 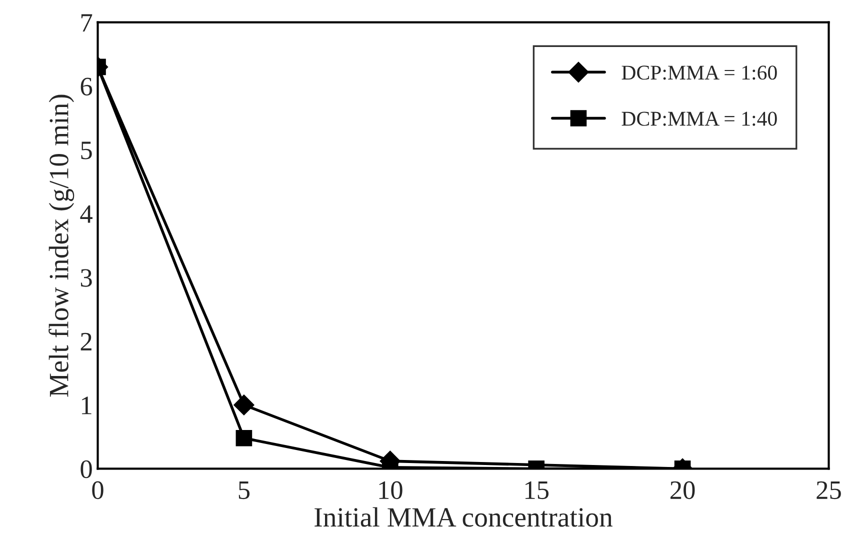 What do you see at coordinates (699, 119) in the screenshot?
I see `legend-label: DCP:MMA = 1:40` at bounding box center [699, 119].